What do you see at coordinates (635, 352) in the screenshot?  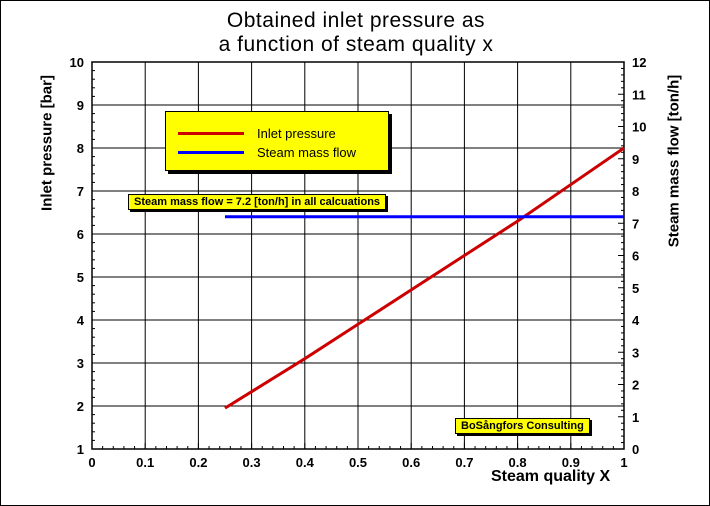 I see `y2-tick-label: 3` at bounding box center [635, 352].